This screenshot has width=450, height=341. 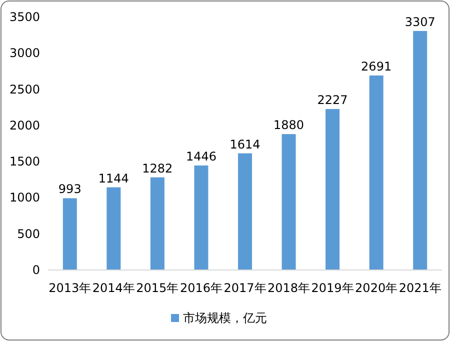 What do you see at coordinates (332, 100) in the screenshot?
I see `data-label: 2227` at bounding box center [332, 100].